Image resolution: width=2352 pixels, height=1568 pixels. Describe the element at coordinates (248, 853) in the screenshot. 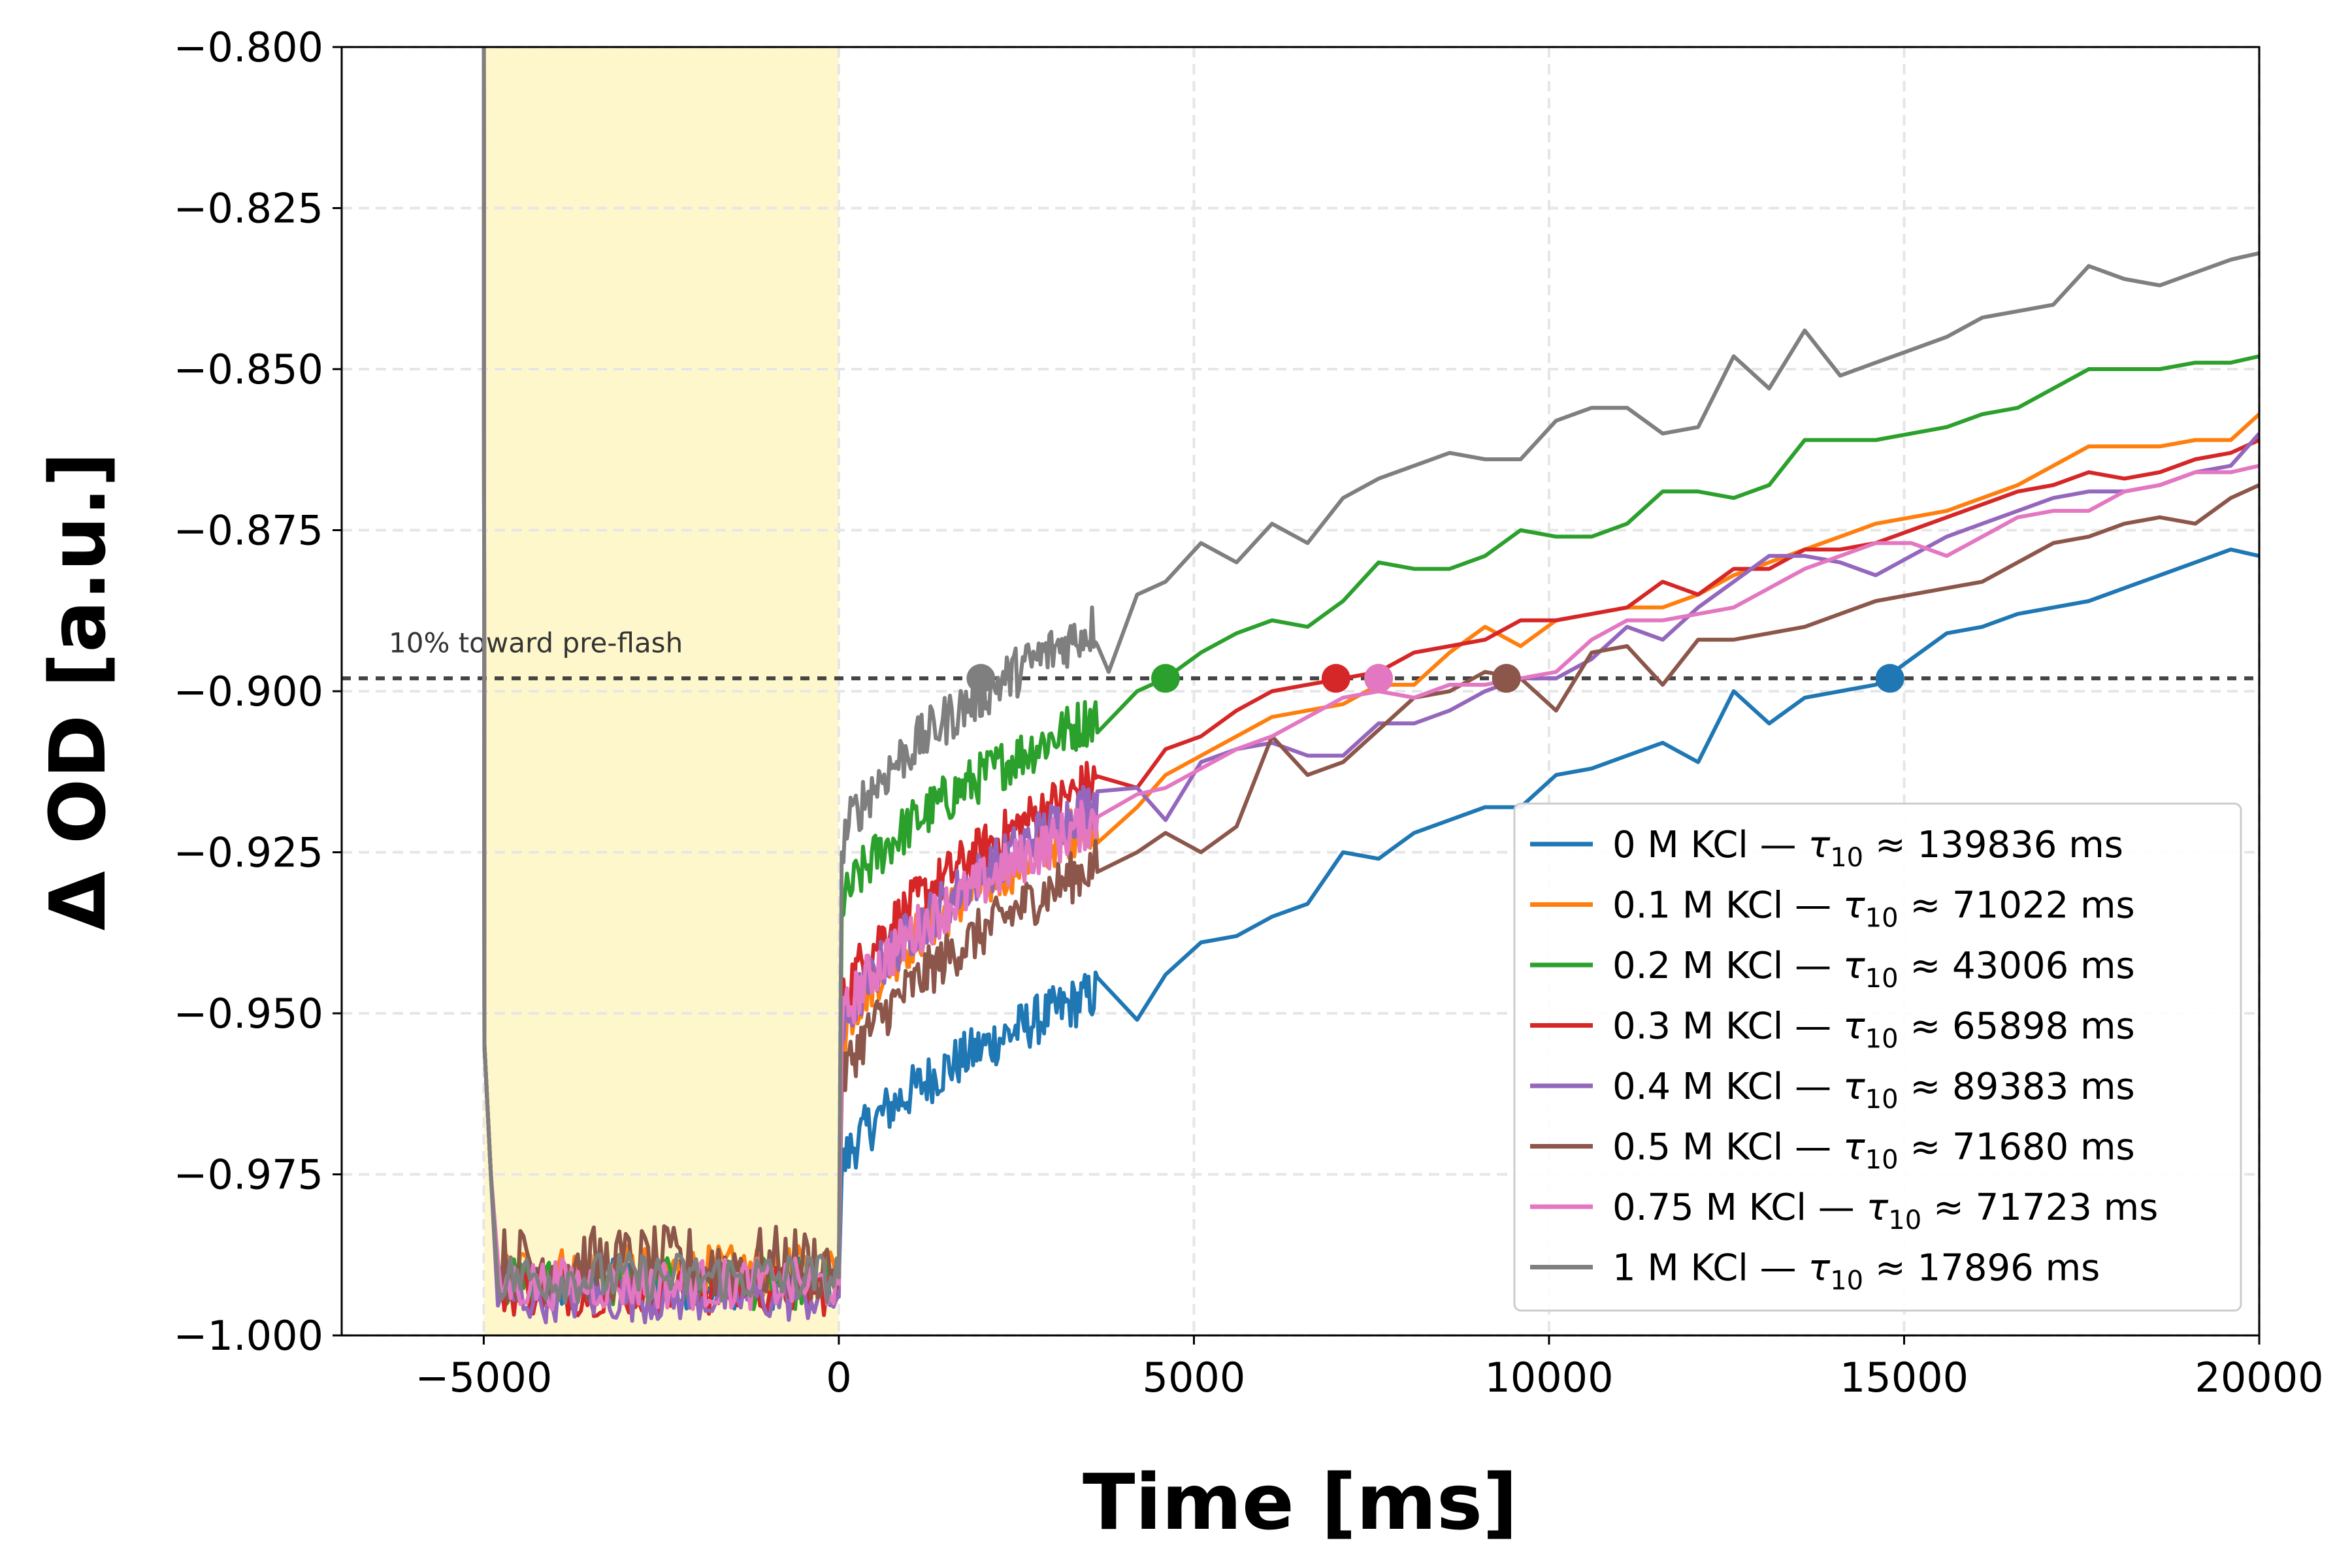

I see `y-tick-label: −0.925` at that location.